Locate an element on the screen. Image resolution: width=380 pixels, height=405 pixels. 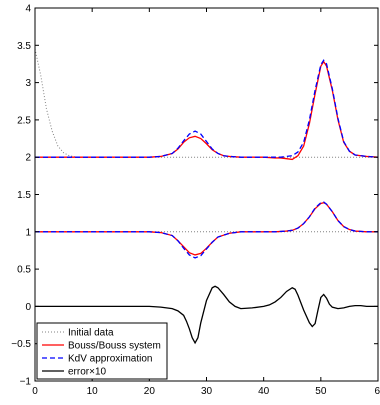
legend-label: Bouss/Bouss system is located at coordinates (114, 346).